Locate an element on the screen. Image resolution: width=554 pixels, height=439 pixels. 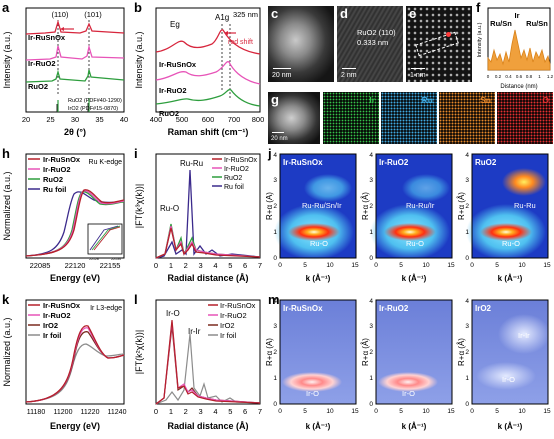
wt-j2-xtick-0: 0 is located at coordinates (376, 265).